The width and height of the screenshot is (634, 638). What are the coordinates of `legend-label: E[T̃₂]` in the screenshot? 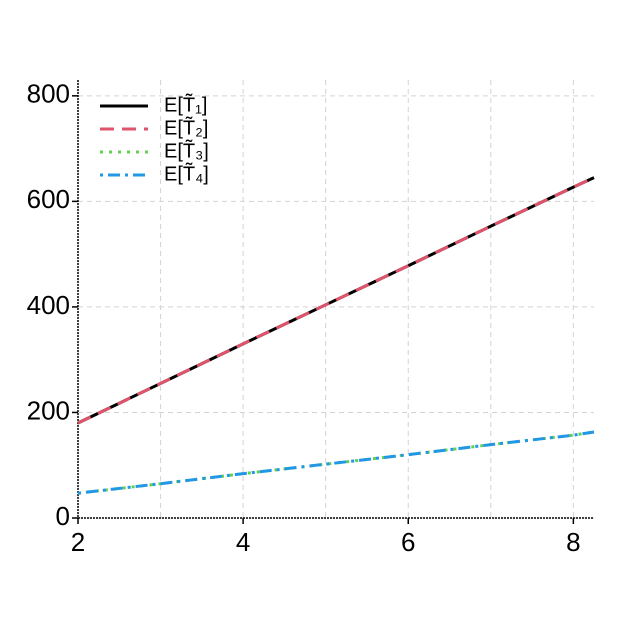 It's located at (186, 127).